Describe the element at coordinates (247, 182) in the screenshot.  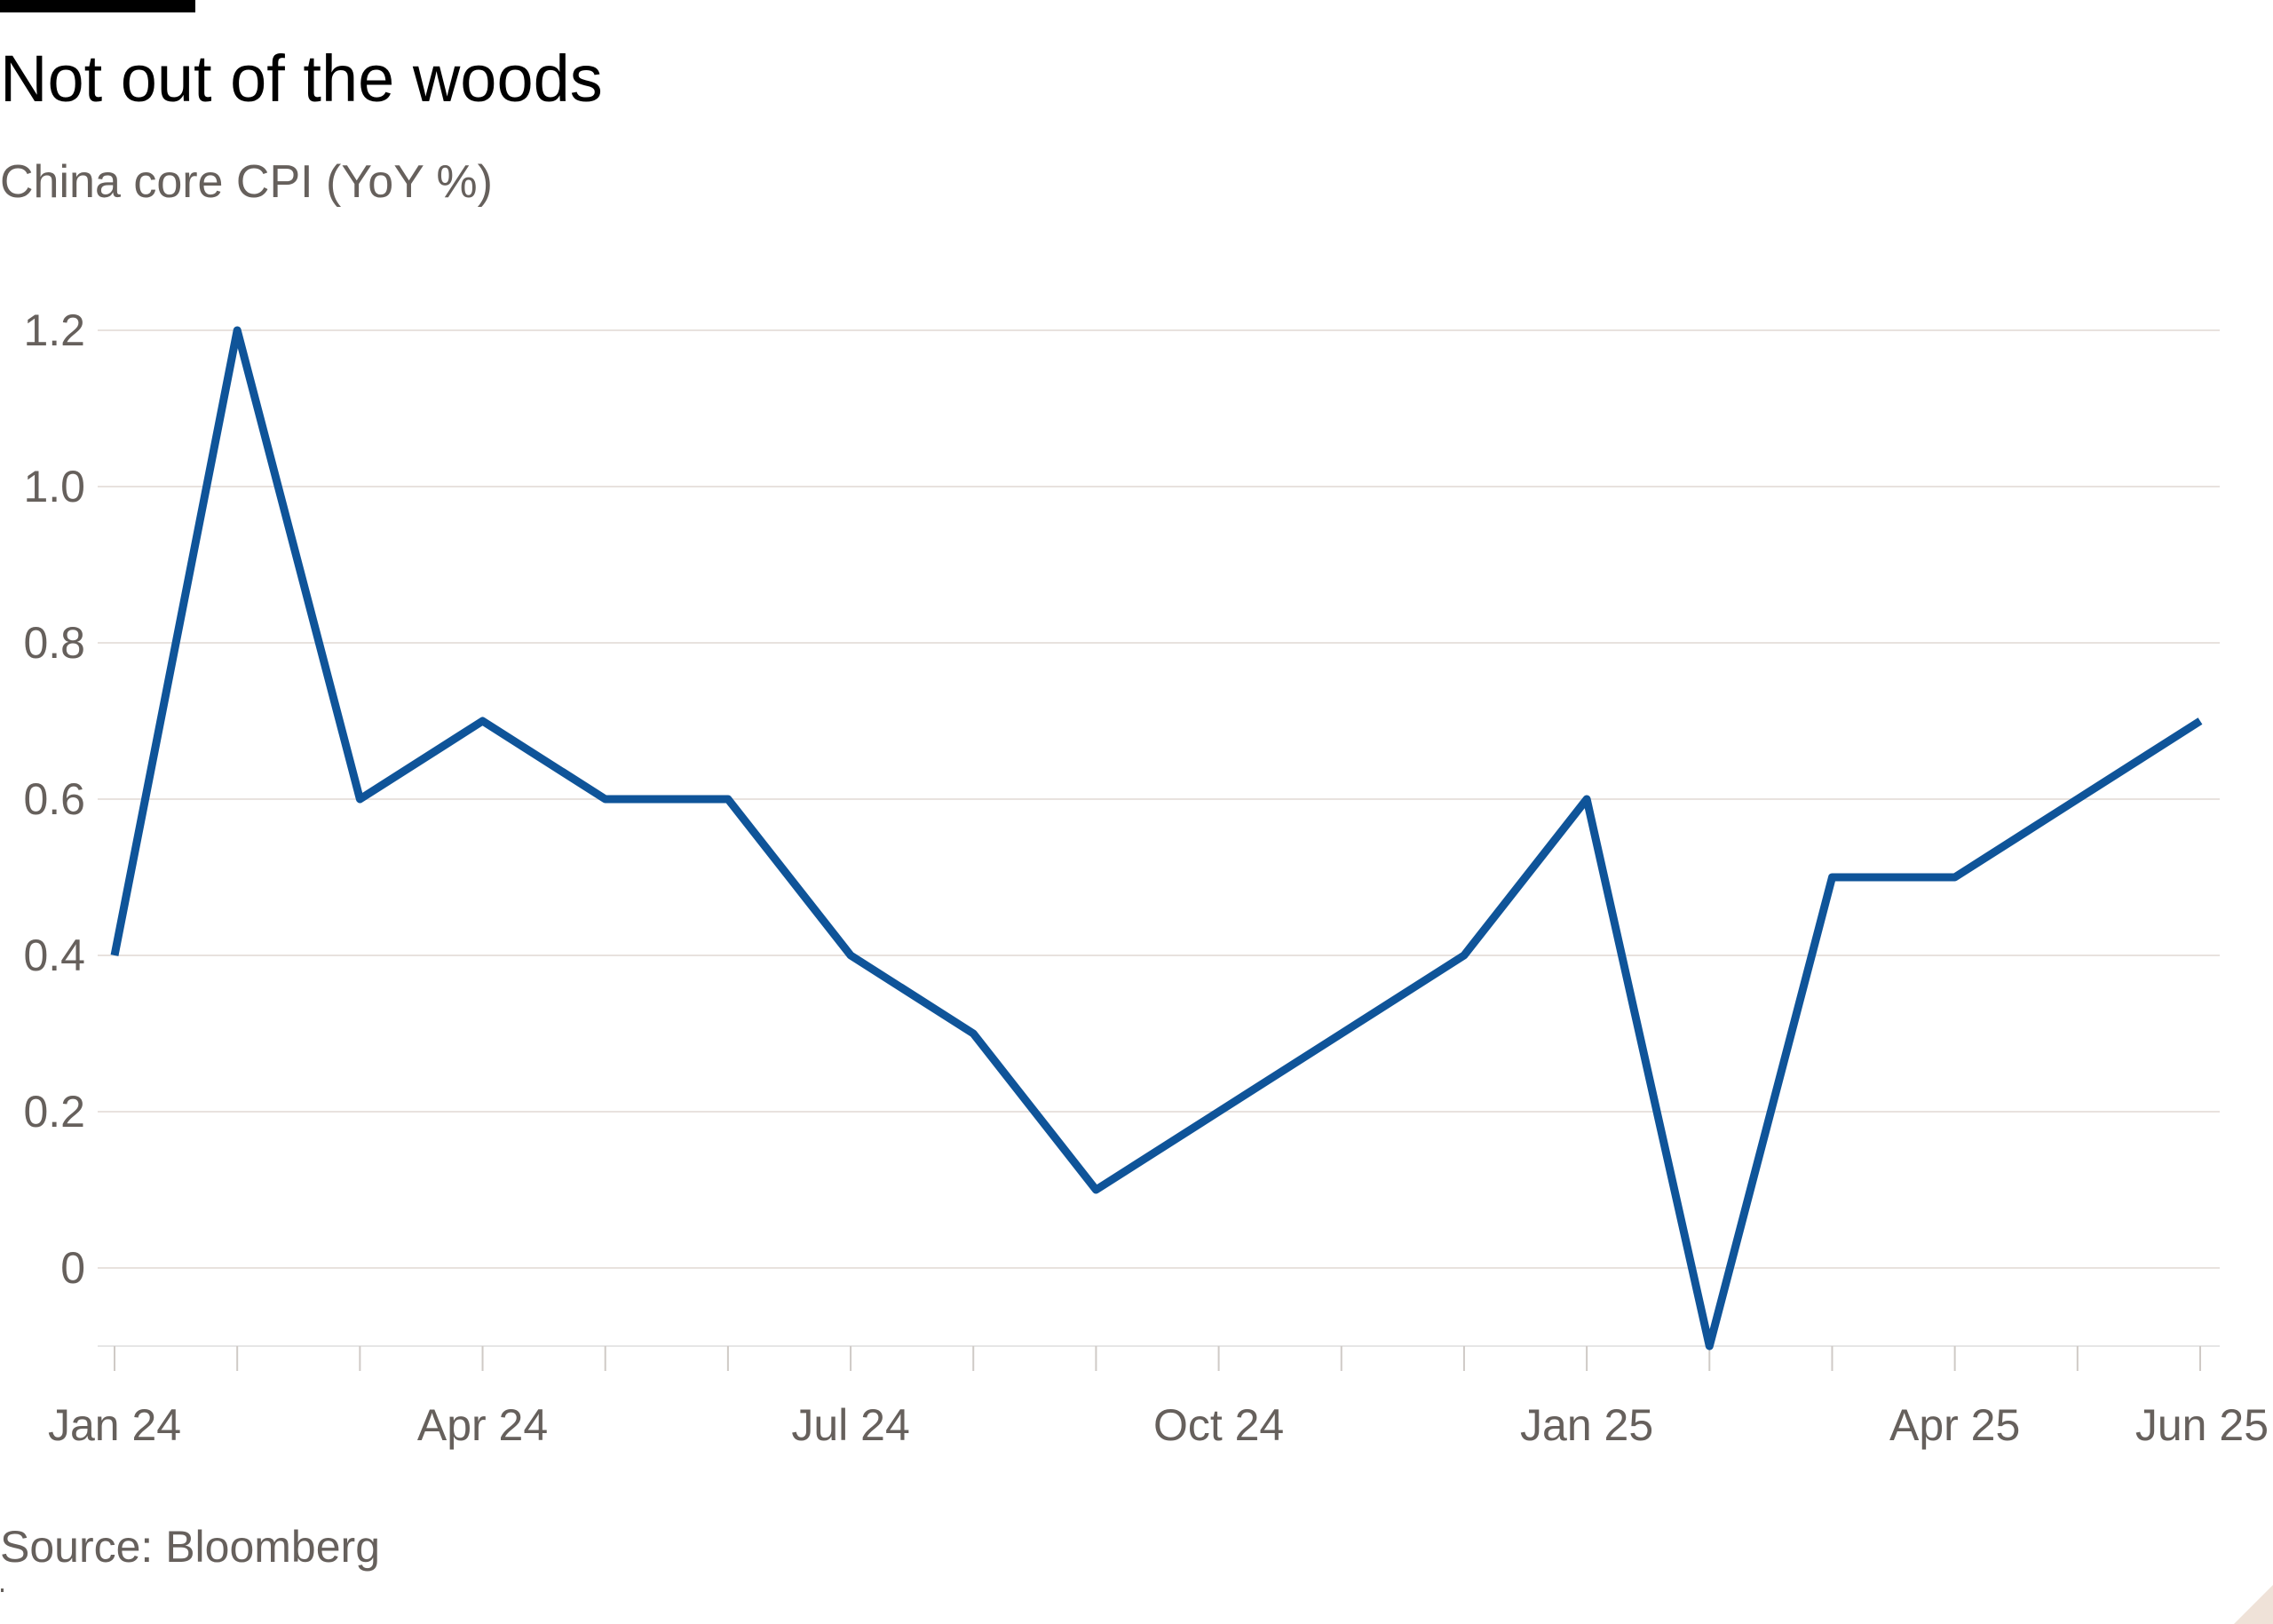
I see `chart-subtitle: China core CPI (YoY %)` at that location.